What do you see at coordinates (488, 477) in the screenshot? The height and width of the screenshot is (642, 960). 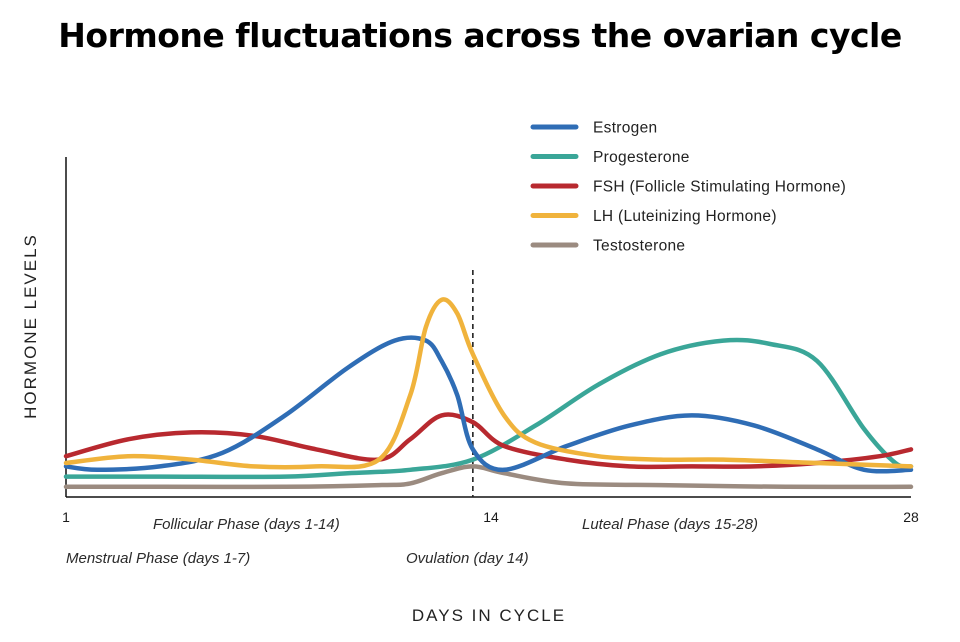 I see `series-line-testosterone` at bounding box center [488, 477].